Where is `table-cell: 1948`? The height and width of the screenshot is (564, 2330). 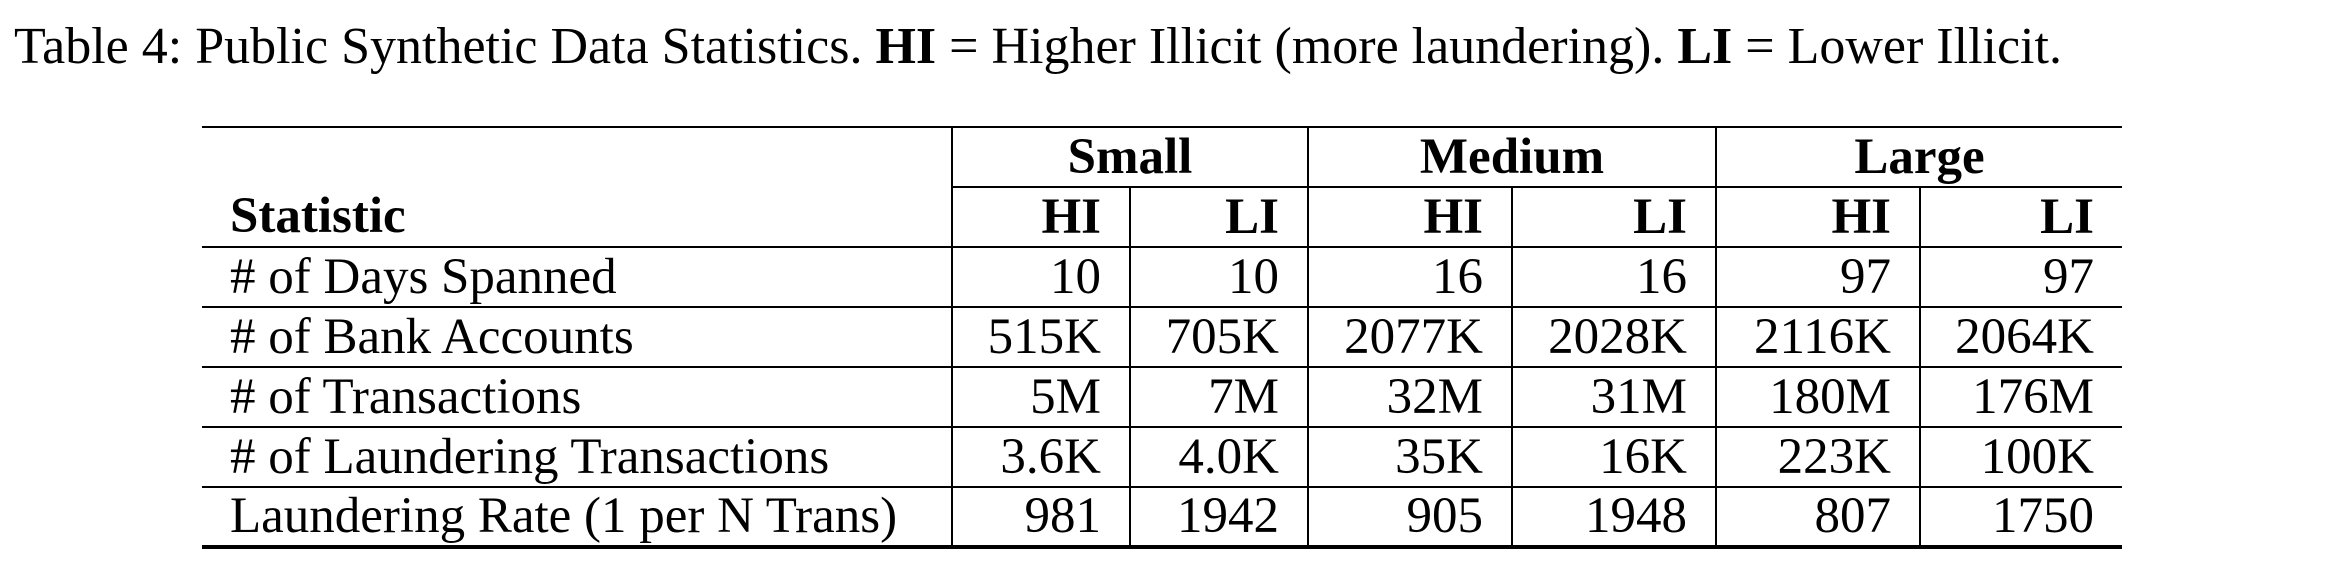 table-cell: 1948 is located at coordinates (1614, 517).